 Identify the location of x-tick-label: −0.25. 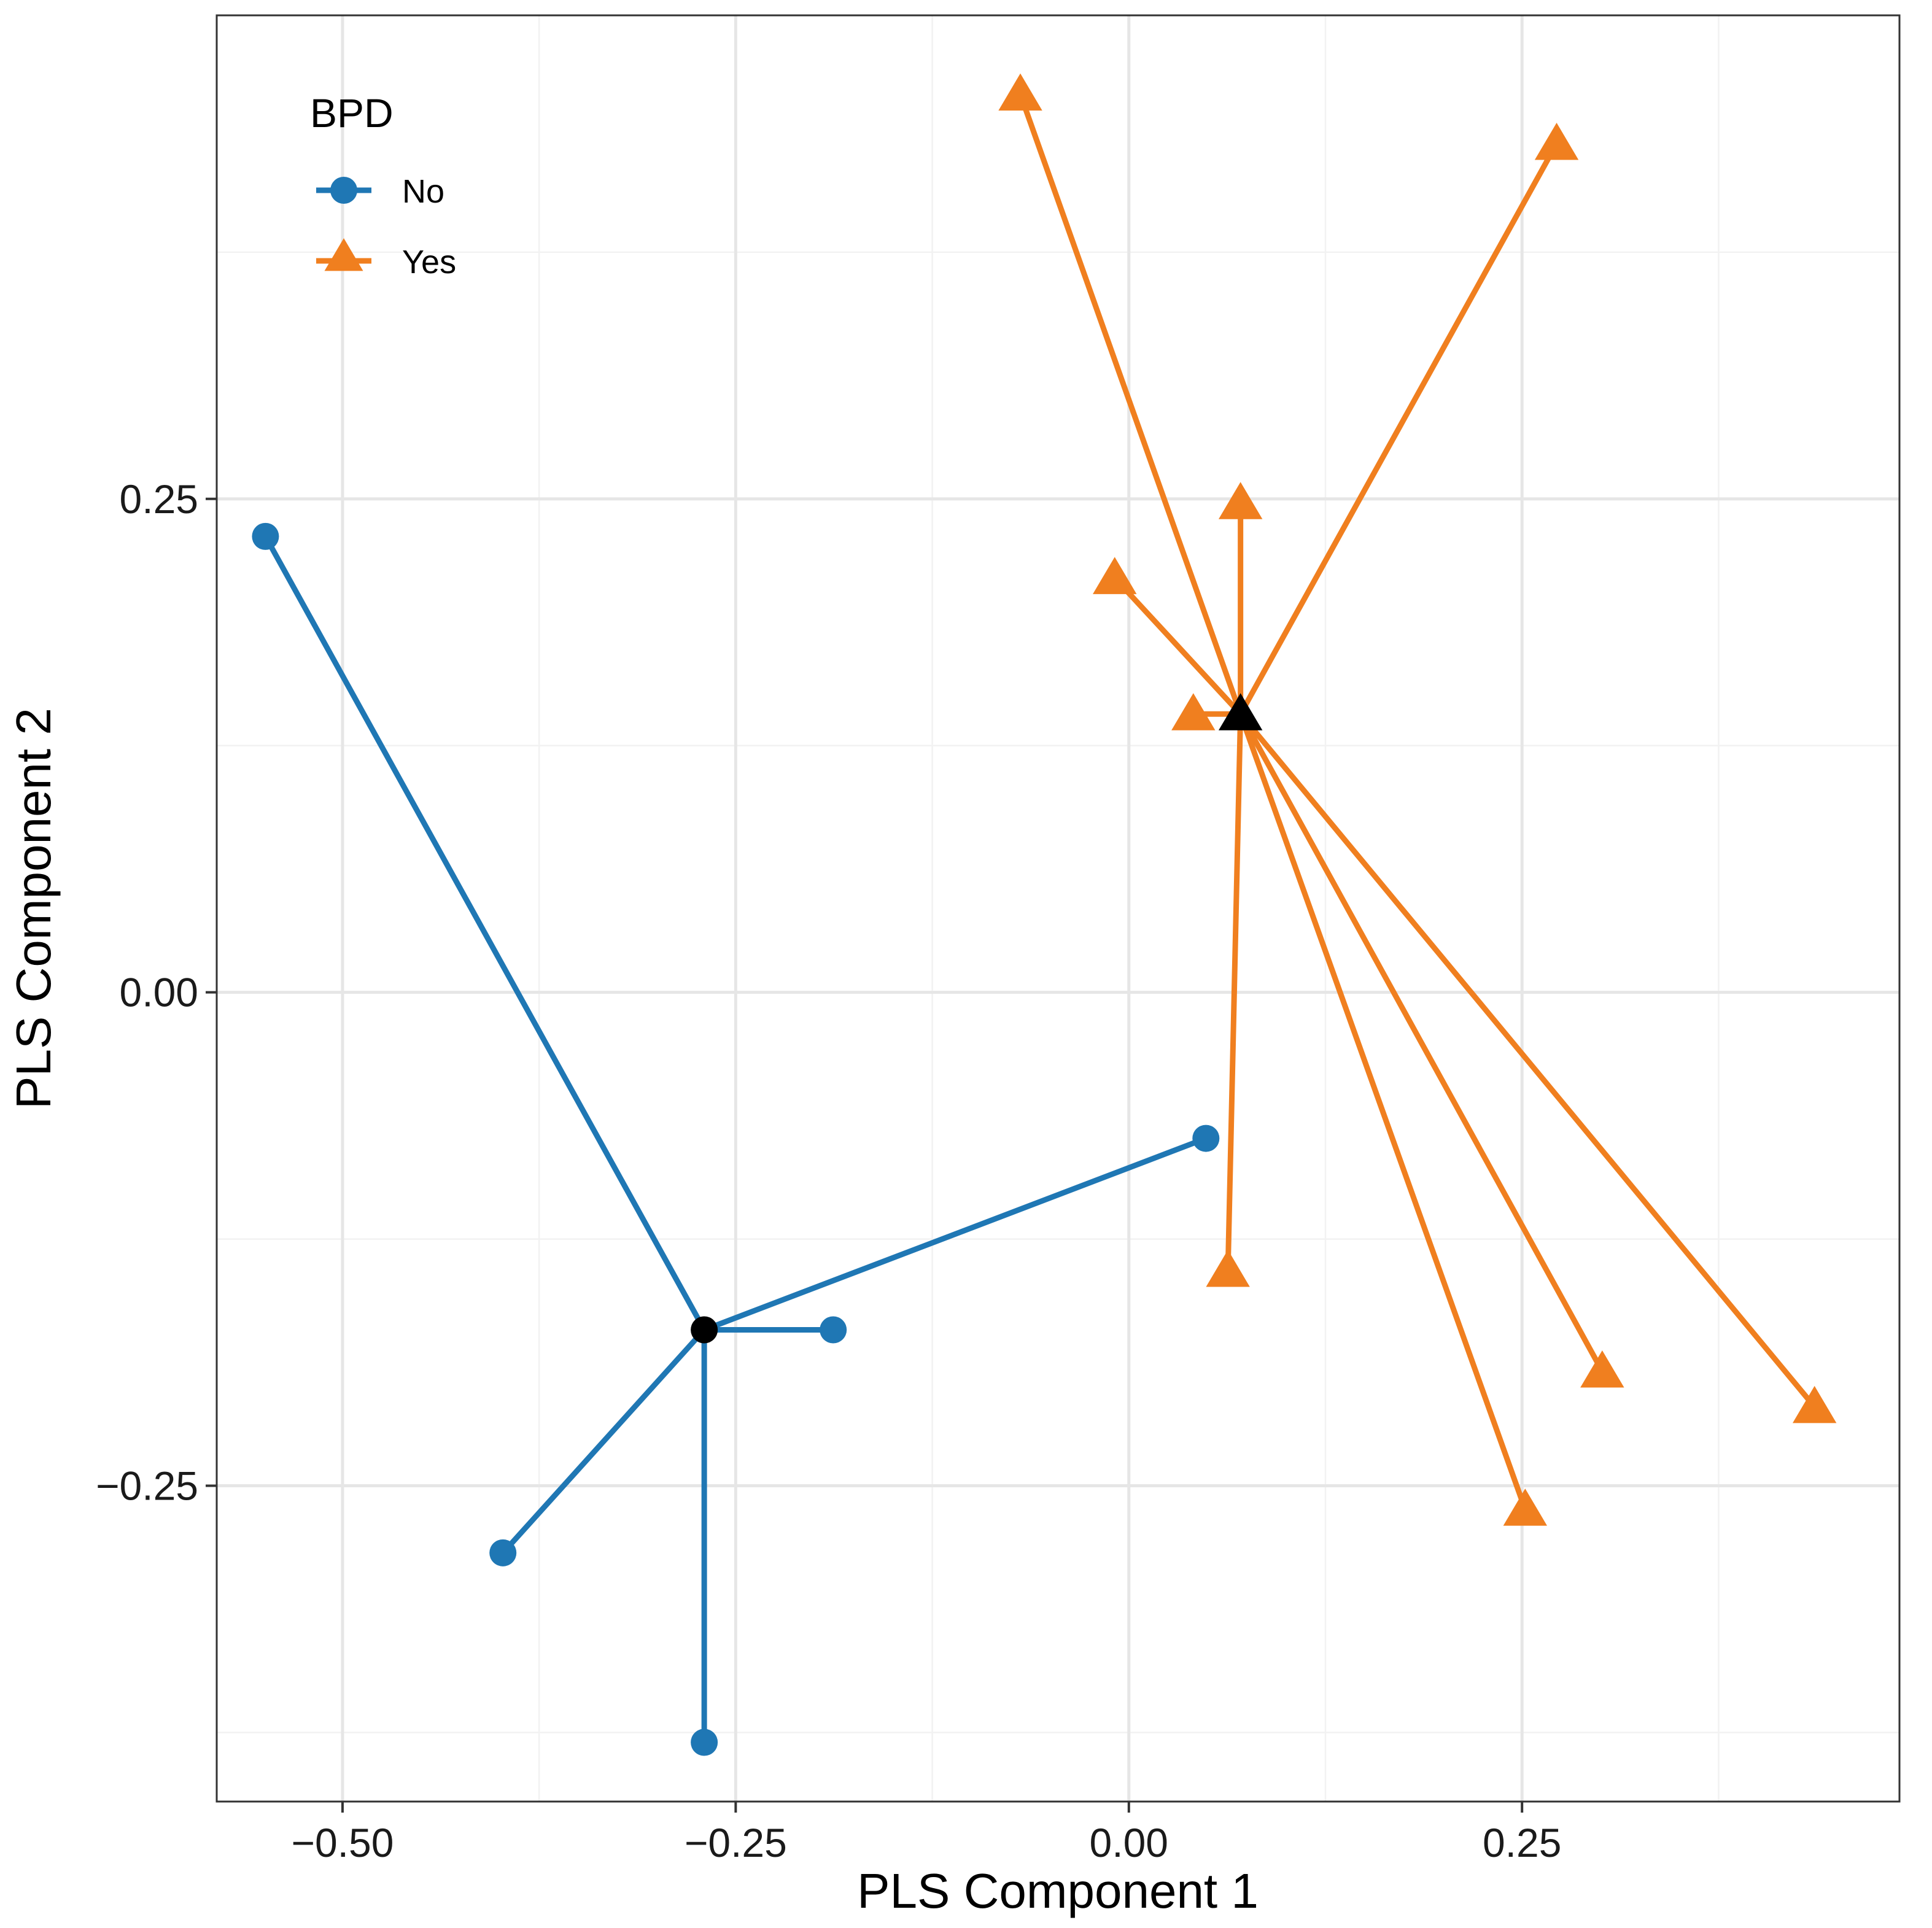
(736, 1842).